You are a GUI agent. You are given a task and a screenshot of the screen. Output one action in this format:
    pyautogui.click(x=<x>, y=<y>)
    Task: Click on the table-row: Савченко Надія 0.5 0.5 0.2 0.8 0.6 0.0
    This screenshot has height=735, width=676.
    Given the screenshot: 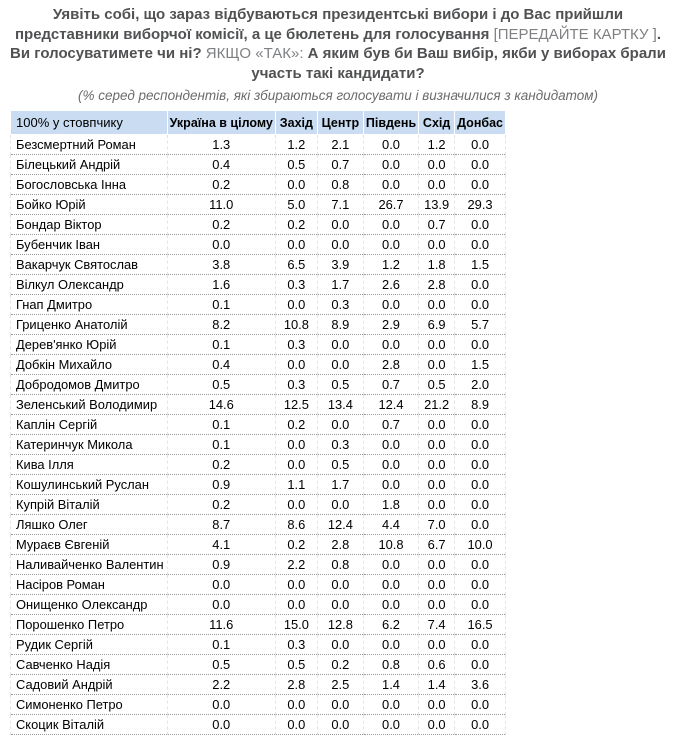 What is the action you would take?
    pyautogui.click(x=258, y=664)
    